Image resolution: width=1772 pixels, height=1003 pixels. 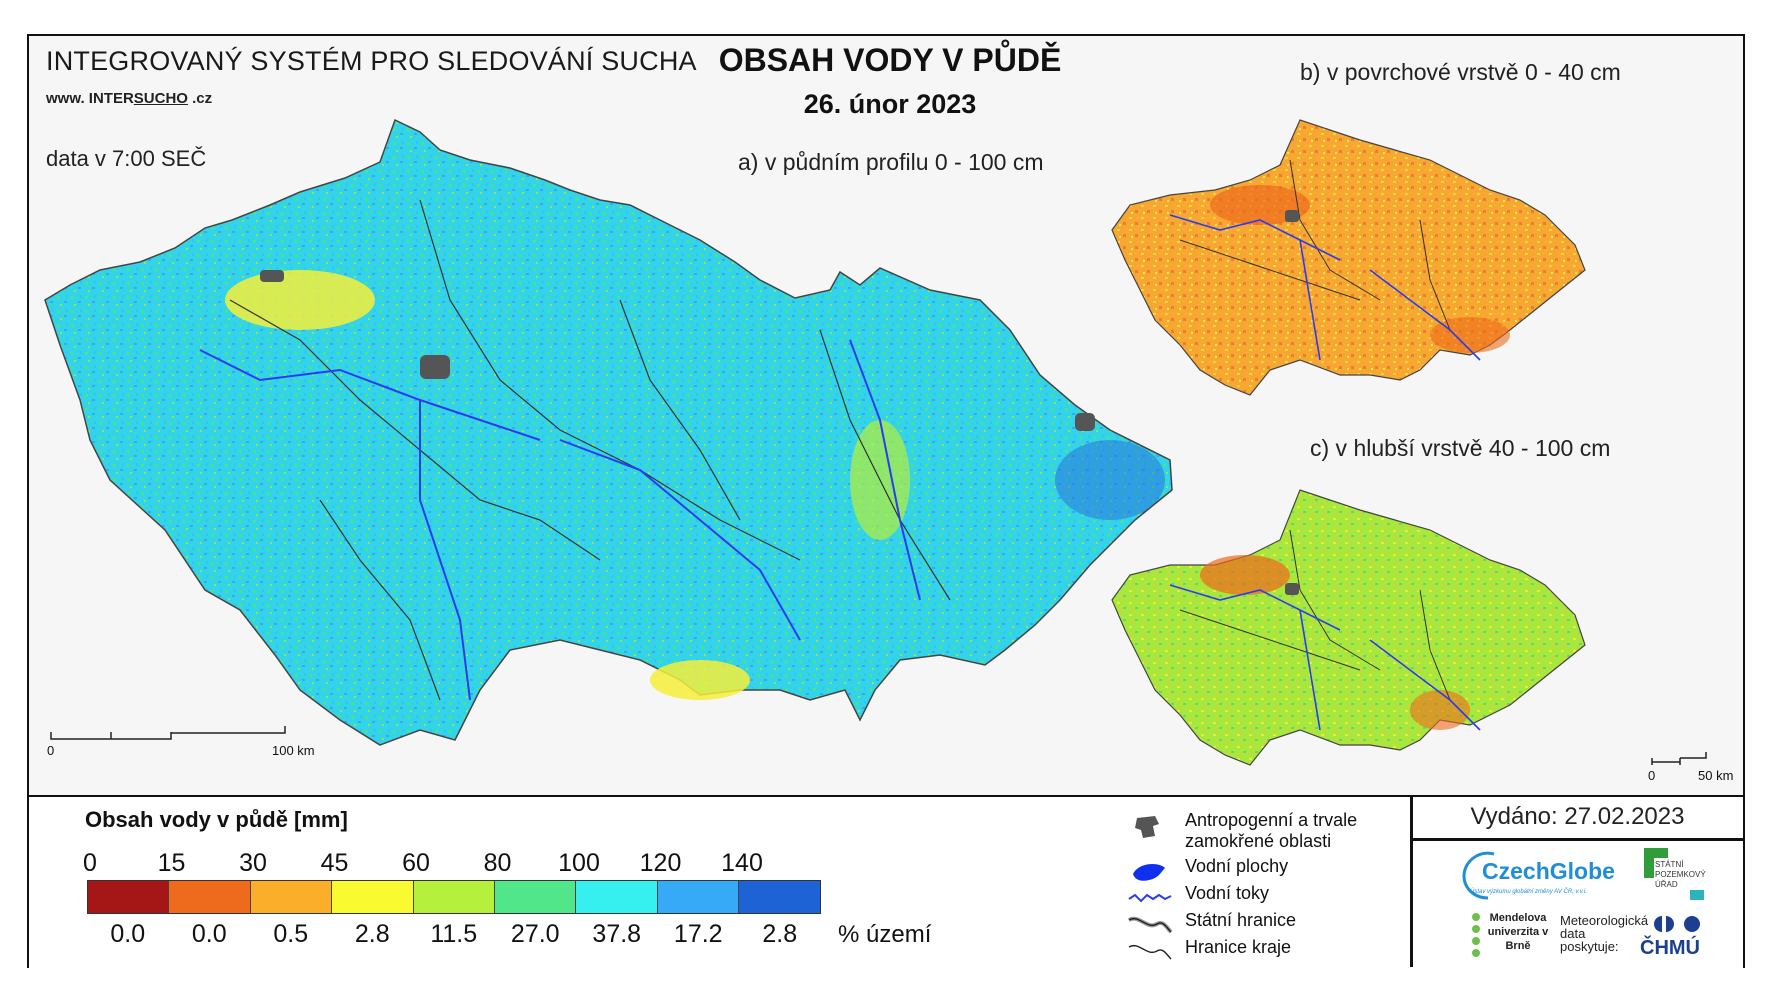 What do you see at coordinates (90, 98) in the screenshot?
I see `website-prefix: www. INTER` at bounding box center [90, 98].